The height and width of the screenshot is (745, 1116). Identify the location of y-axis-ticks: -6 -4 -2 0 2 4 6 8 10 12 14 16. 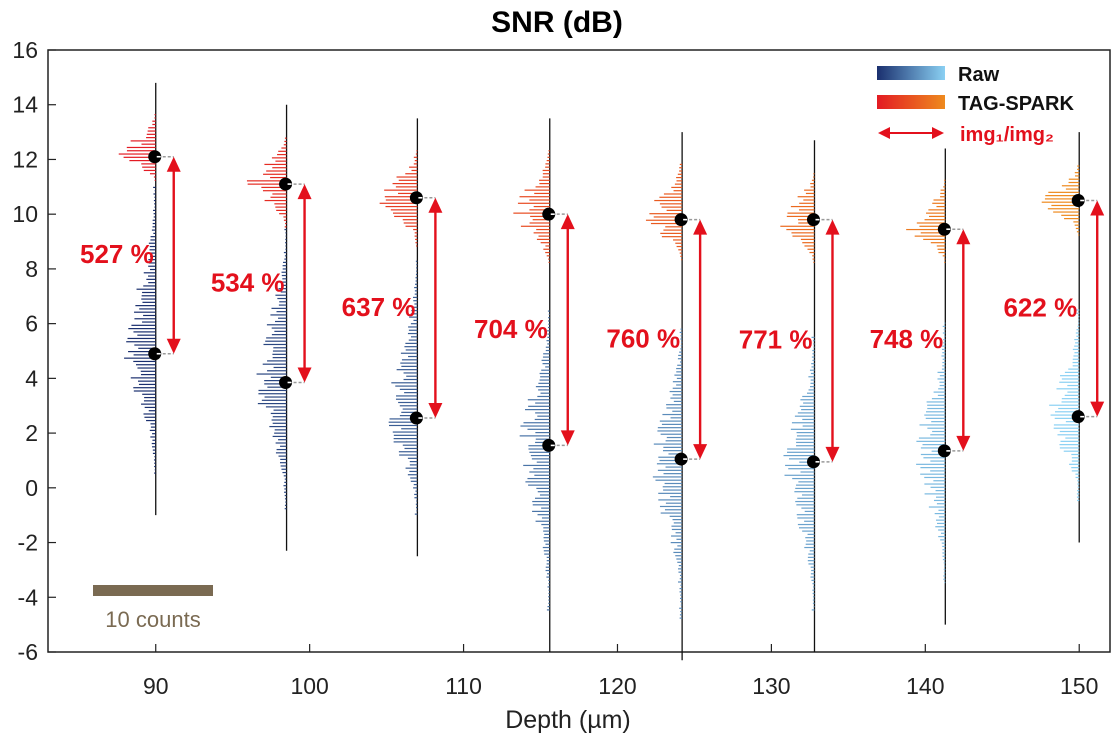
(34, 351).